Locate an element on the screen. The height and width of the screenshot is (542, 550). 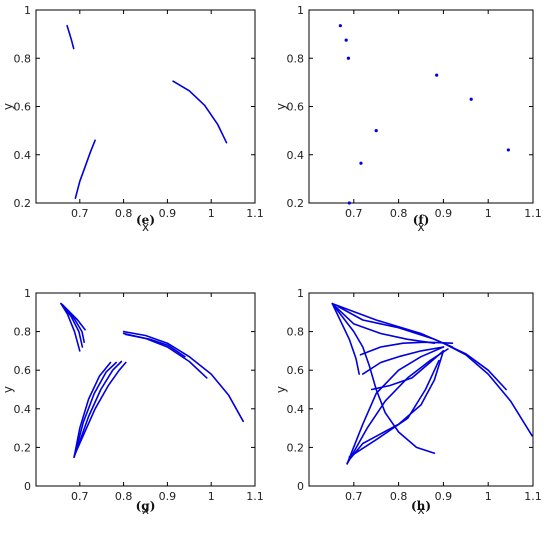
panel-label: (f) is located at coordinates (421, 220).